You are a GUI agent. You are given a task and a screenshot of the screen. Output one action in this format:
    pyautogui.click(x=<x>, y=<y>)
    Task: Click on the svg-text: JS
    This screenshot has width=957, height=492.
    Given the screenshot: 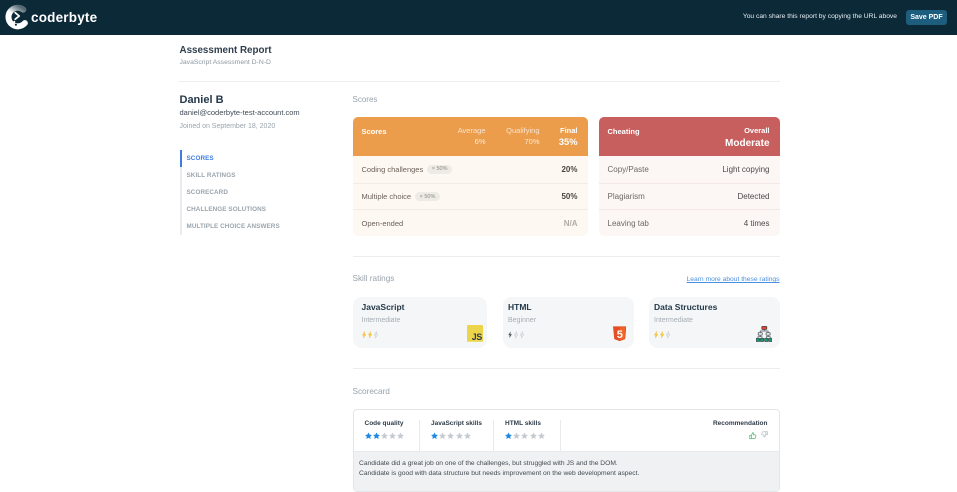 What is the action you would take?
    pyautogui.click(x=477, y=337)
    